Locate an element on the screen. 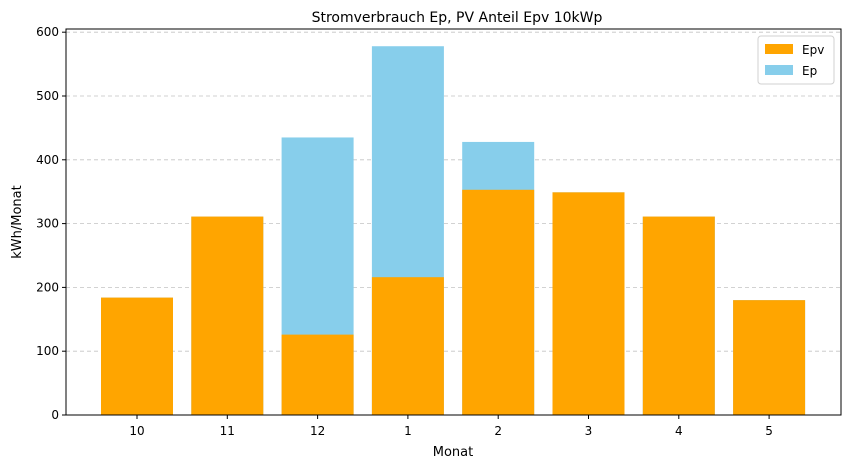 This screenshot has height=472, width=850. y-axis-label: kWh/Monat is located at coordinates (17, 221).